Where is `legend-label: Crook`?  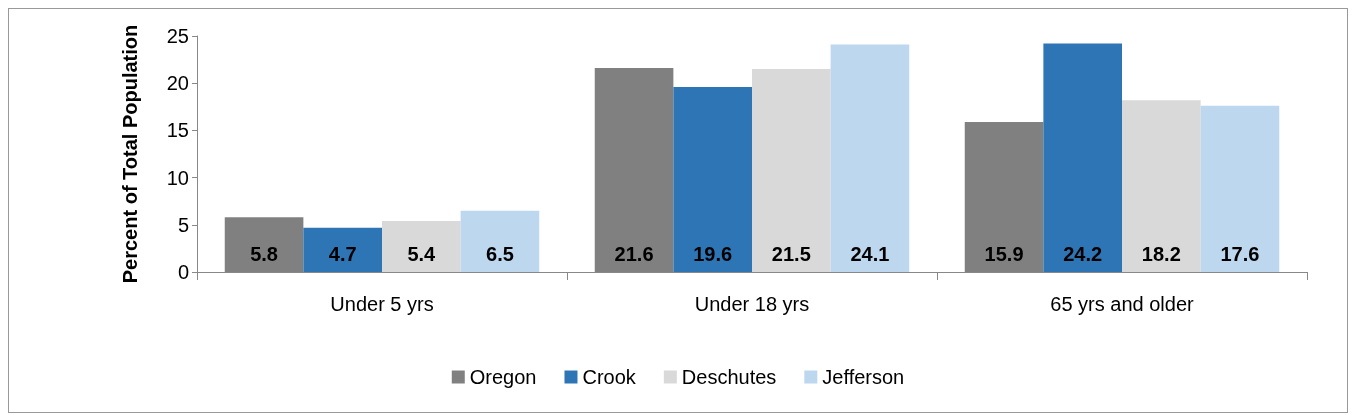 legend-label: Crook is located at coordinates (609, 377).